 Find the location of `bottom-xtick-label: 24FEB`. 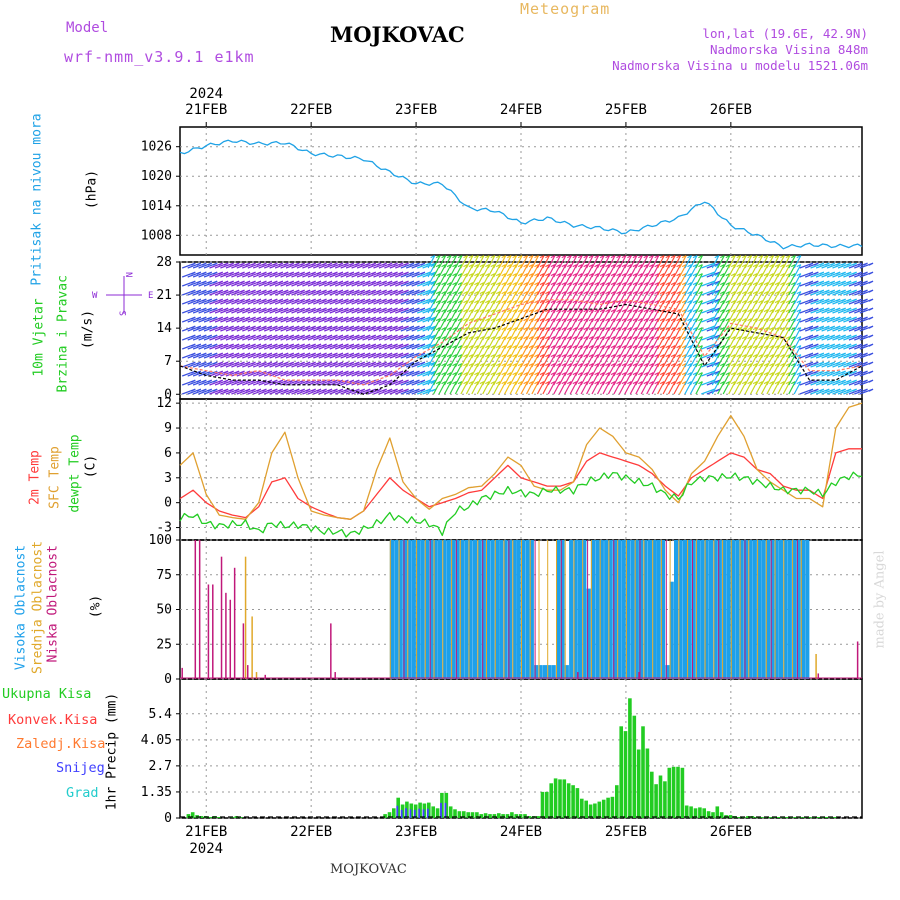

bottom-xtick-label: 24FEB is located at coordinates (521, 832).